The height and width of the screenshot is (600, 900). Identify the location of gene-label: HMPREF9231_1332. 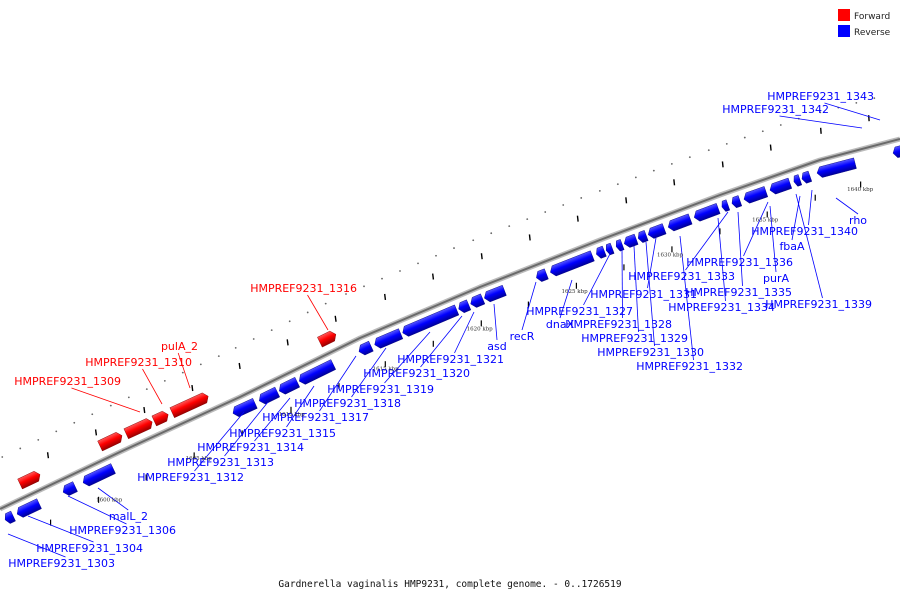
(689, 366).